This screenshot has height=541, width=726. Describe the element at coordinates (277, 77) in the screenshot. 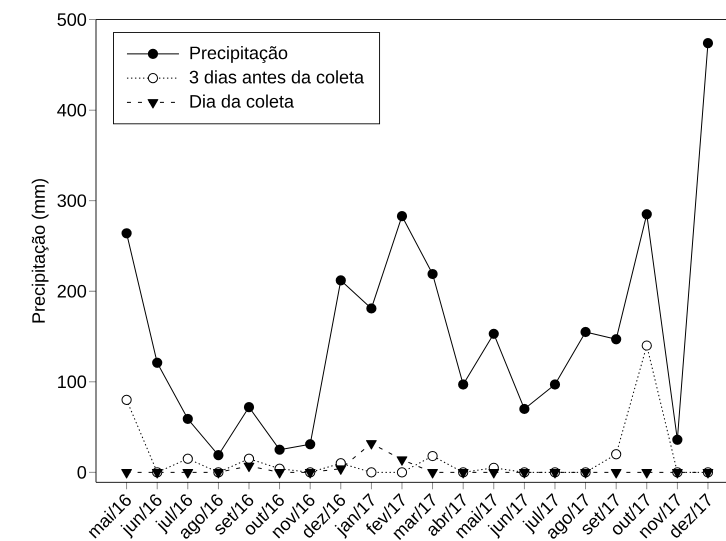

I see `legend-label: 3 dias antes da coleta` at that location.